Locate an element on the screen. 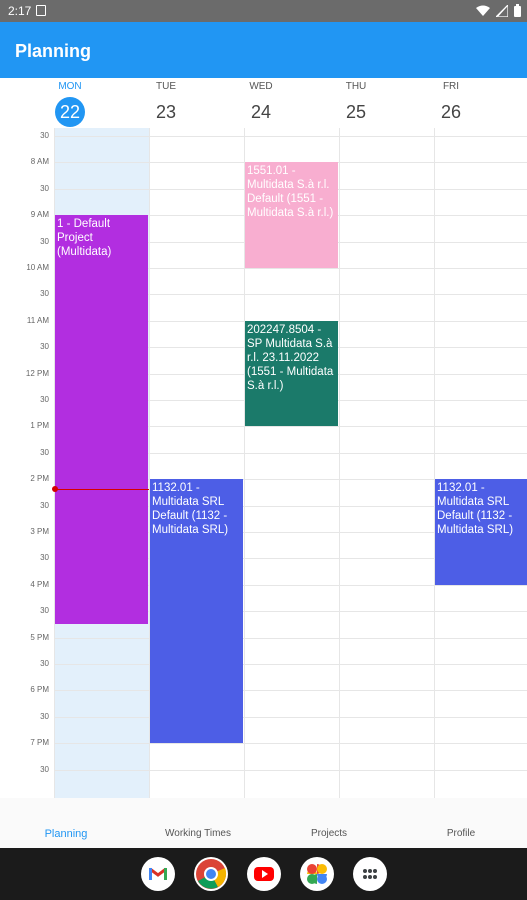  chrome-icon is located at coordinates (211, 874).